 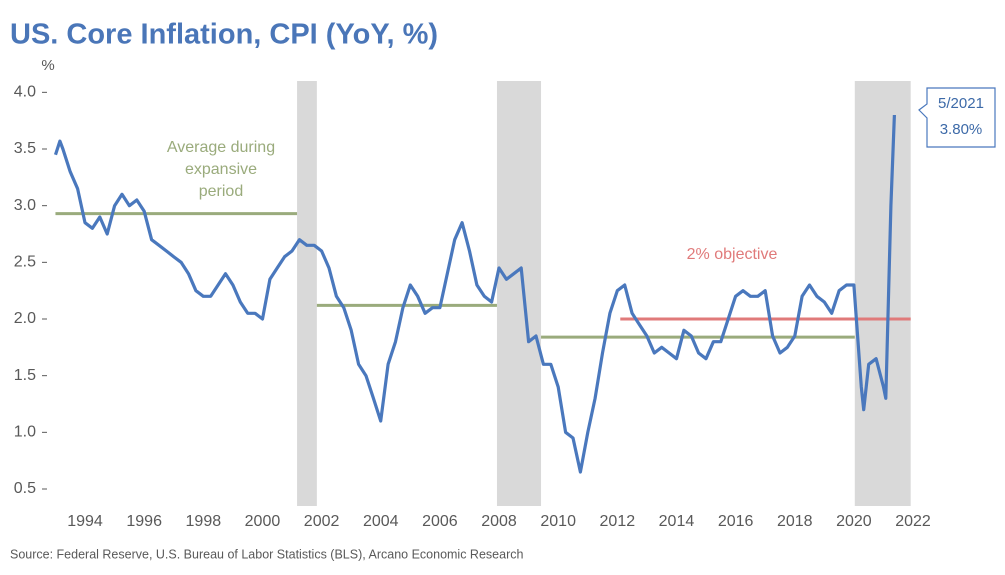 I want to click on average-label: expansive, so click(x=221, y=169).